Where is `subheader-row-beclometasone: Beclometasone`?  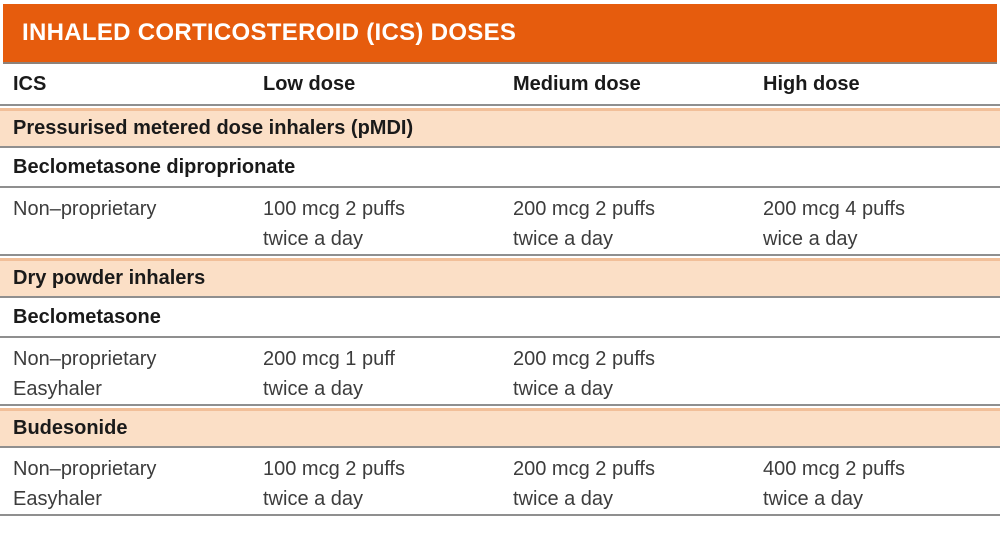 subheader-row-beclometasone: Beclometasone is located at coordinates (500, 318).